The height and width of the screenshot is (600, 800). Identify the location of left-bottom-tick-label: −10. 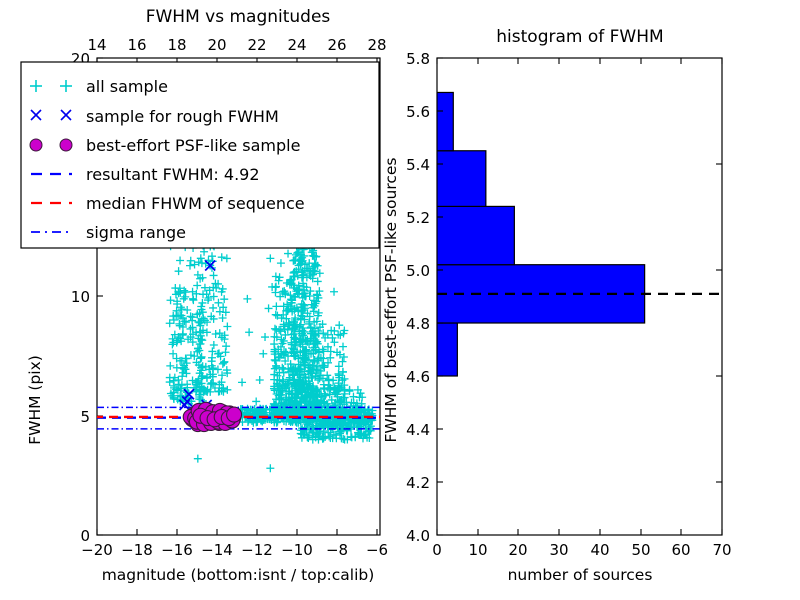
(297, 550).